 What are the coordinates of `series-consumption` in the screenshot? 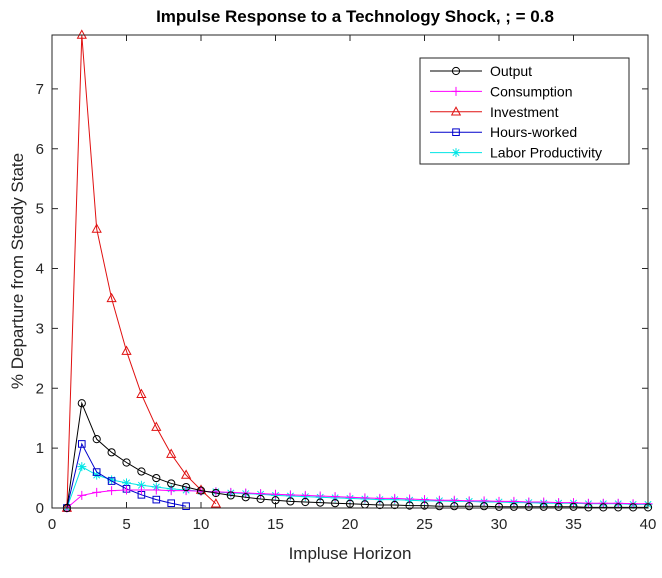 It's located at (357, 499).